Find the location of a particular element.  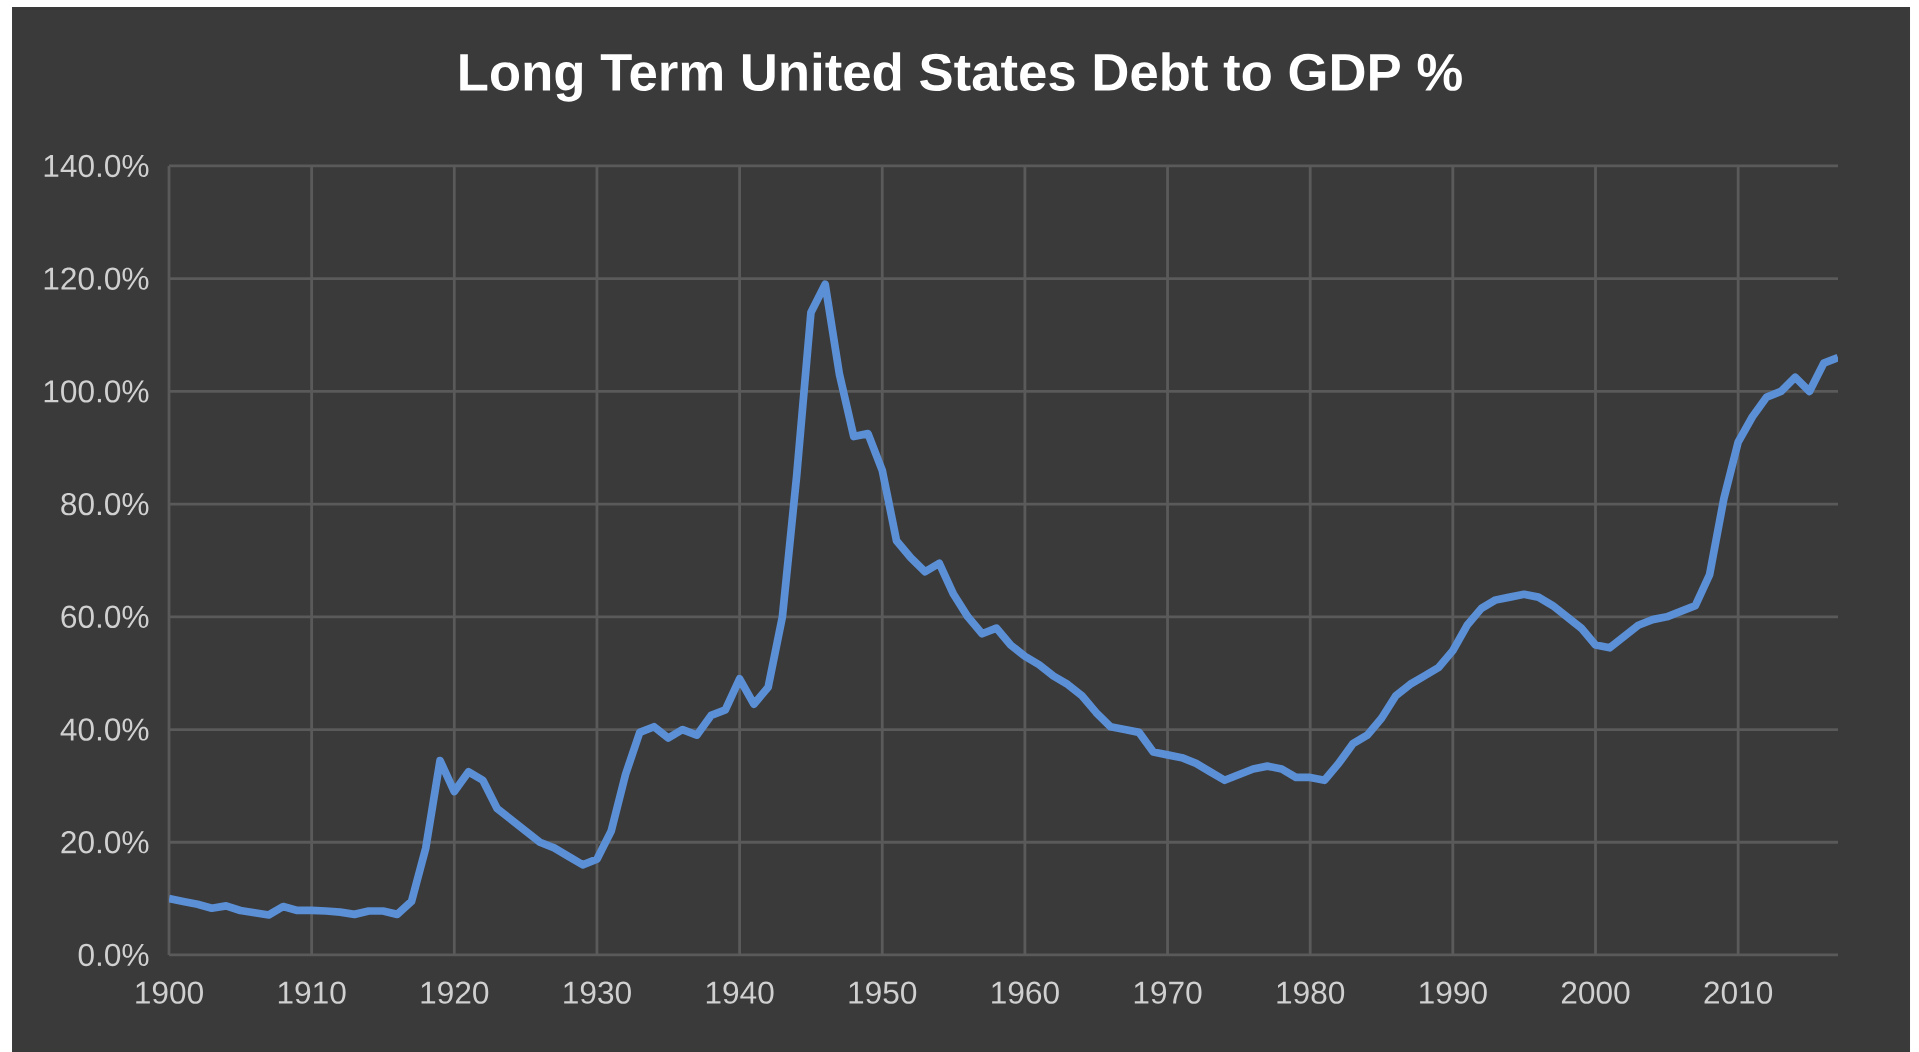

x-tick-label: 1940 is located at coordinates (740, 992).